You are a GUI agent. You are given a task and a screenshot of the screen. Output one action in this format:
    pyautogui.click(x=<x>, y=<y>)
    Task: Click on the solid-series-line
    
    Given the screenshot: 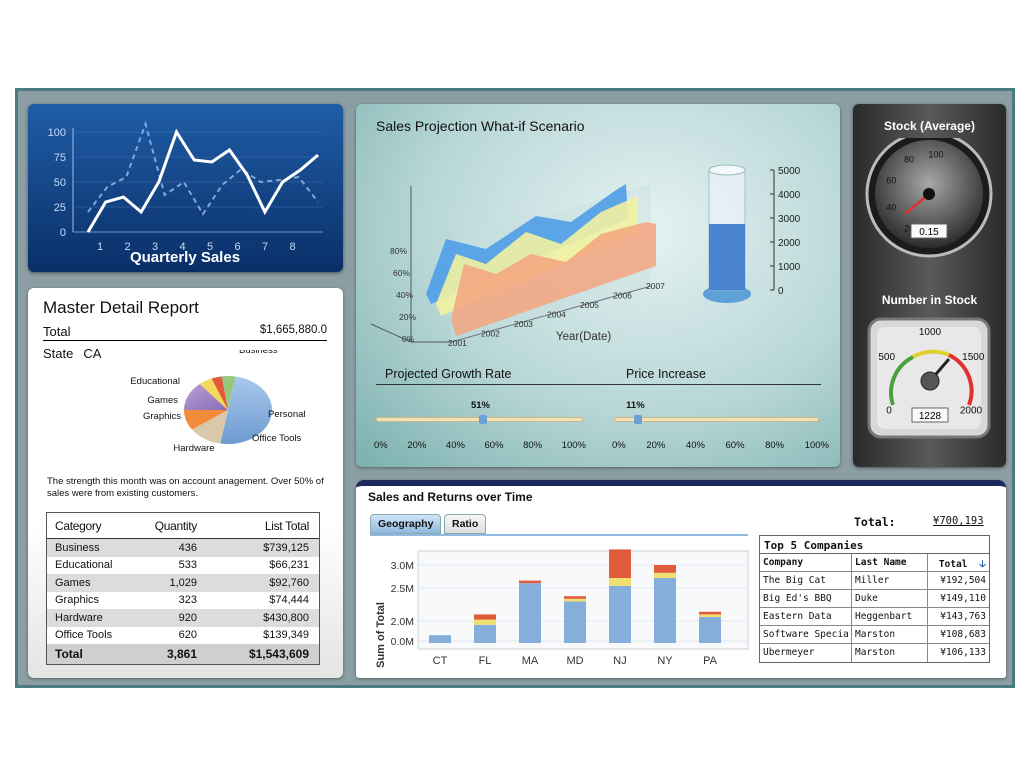 What is the action you would take?
    pyautogui.click(x=202, y=180)
    